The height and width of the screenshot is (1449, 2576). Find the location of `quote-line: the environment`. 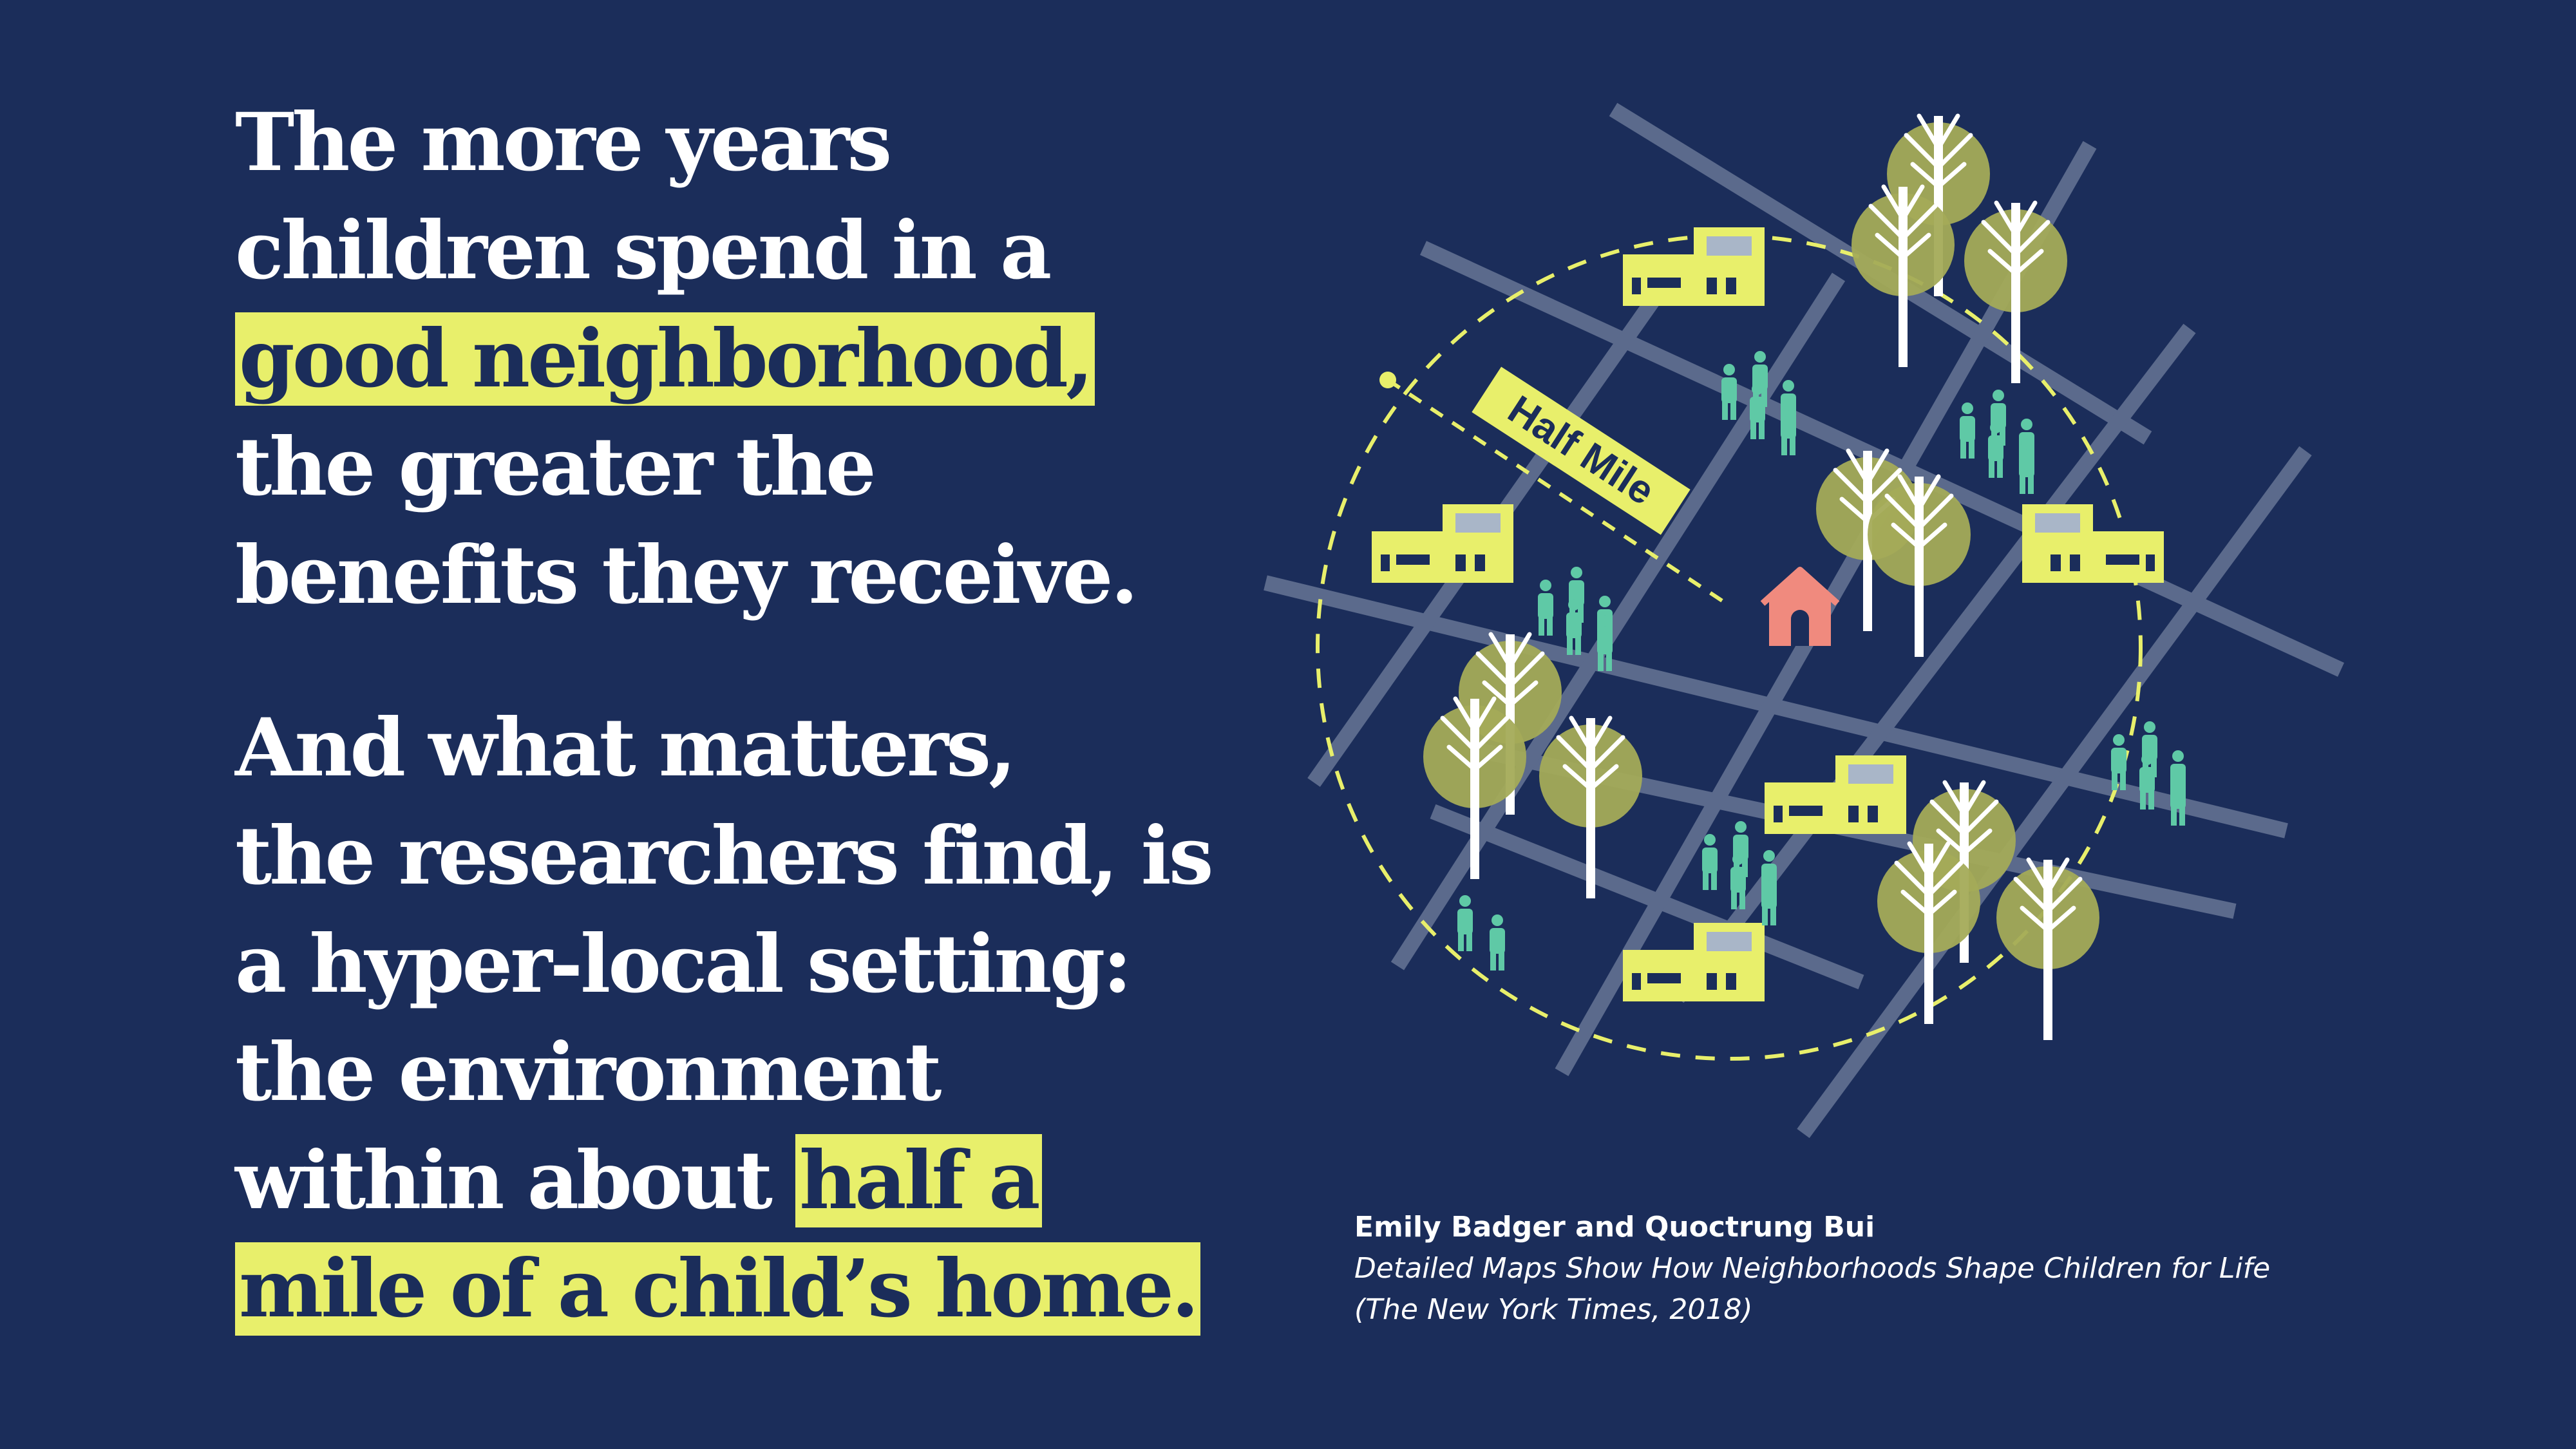

quote-line: the environment is located at coordinates (588, 1072).